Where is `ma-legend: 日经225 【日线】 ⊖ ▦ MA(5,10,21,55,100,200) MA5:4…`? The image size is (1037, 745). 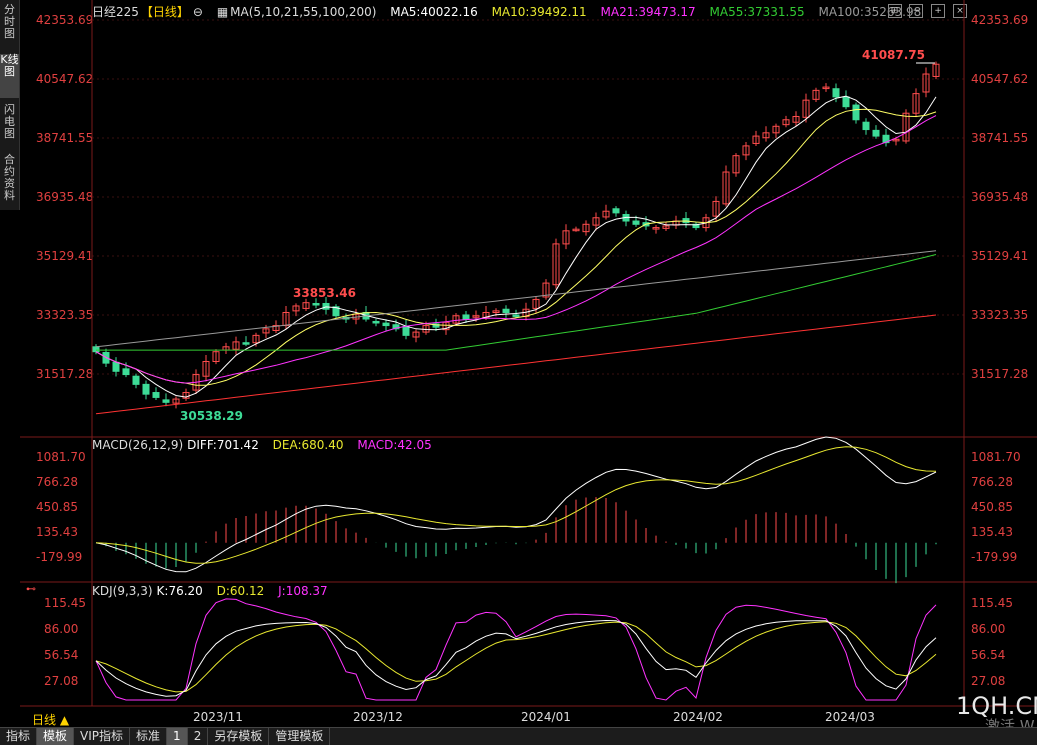 ma-legend: 日经225 【日线】 ⊖ ▦ MA(5,10,21,55,100,200) MA5:4… is located at coordinates (511, 11).